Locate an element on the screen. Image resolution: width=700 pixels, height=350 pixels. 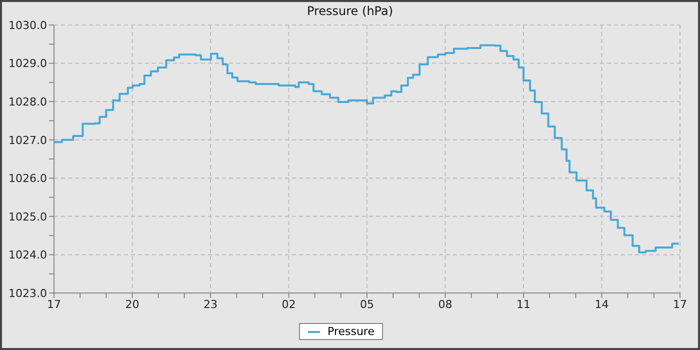
x-tick-label: 08 is located at coordinates (445, 304).